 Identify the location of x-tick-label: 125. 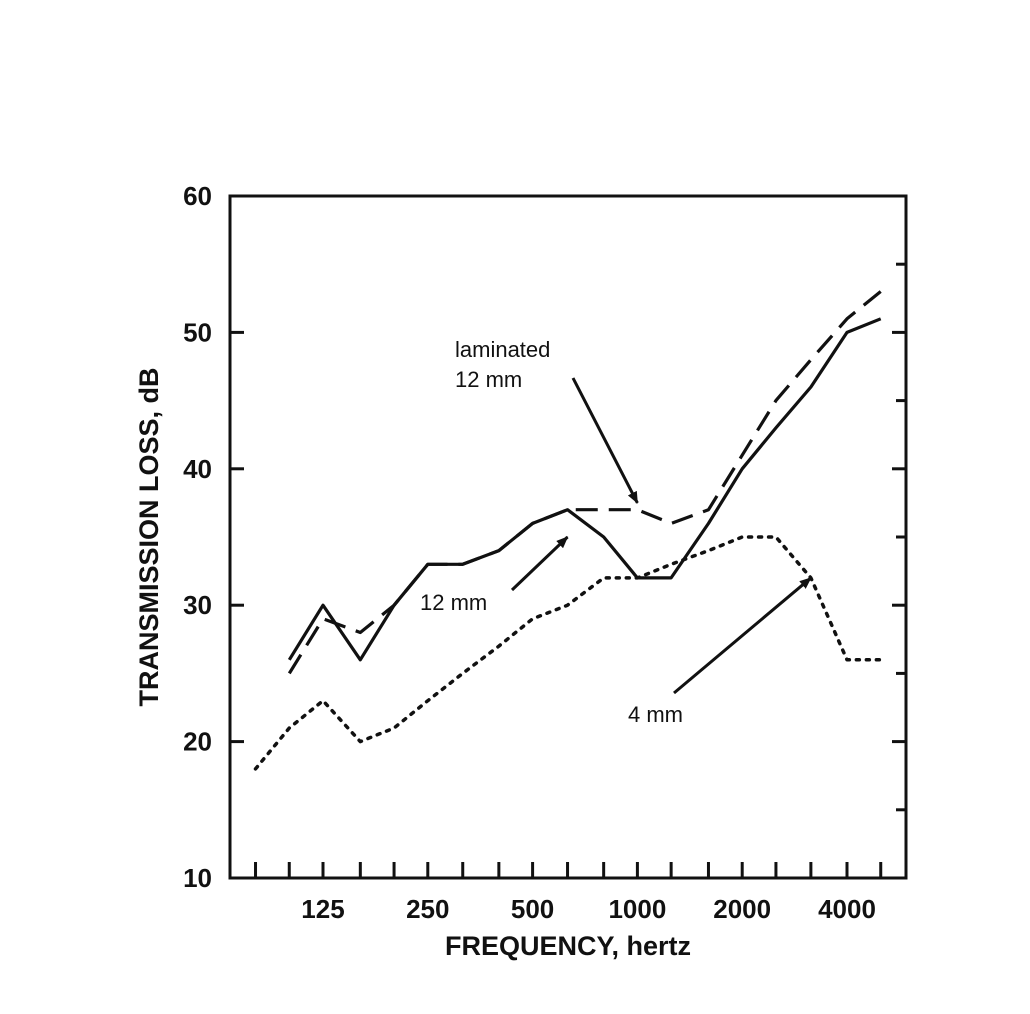
(322, 909).